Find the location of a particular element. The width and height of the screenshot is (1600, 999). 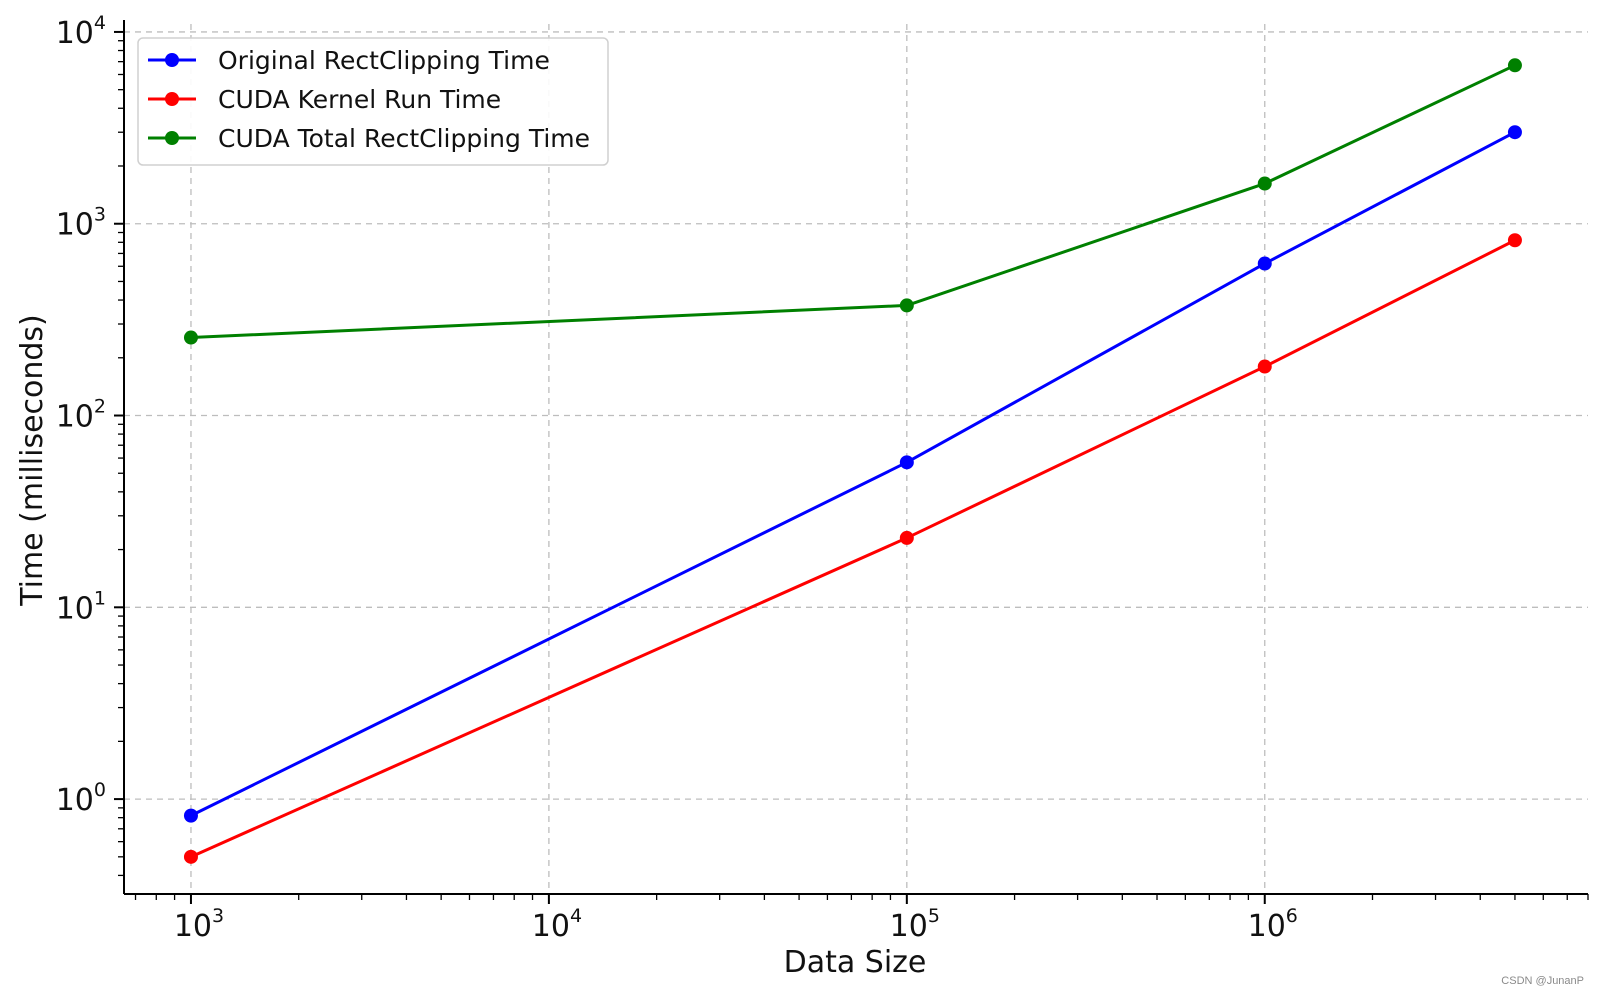

legend-label: Original RectClipping Time is located at coordinates (384, 60).